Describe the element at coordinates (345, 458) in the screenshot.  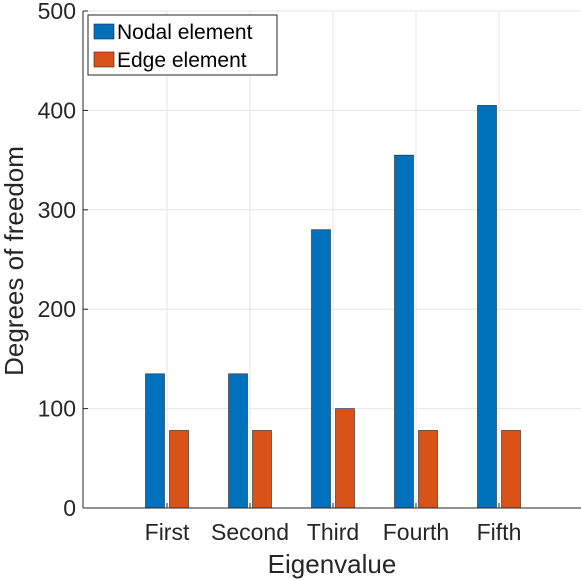
I see `bar-edge-third` at that location.